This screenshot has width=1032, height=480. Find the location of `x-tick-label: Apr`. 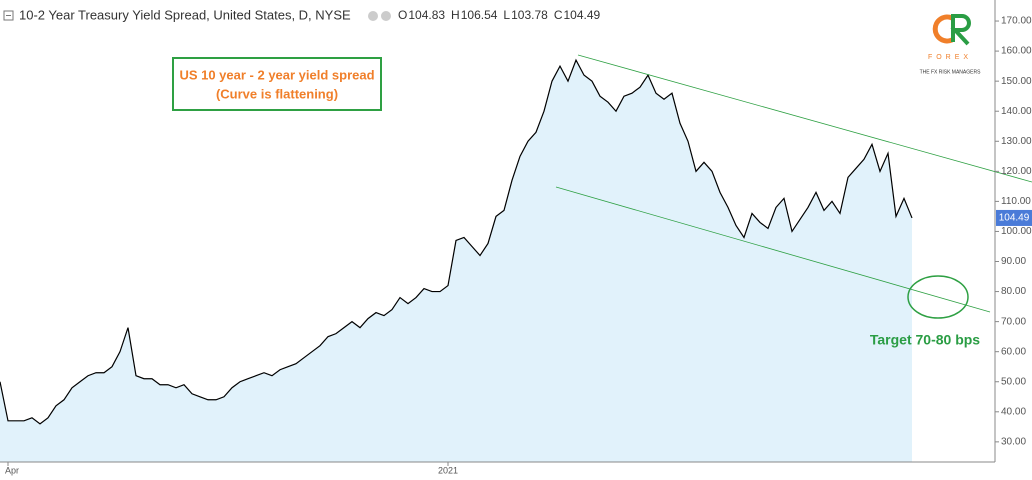

x-tick-label: Apr is located at coordinates (12, 470).